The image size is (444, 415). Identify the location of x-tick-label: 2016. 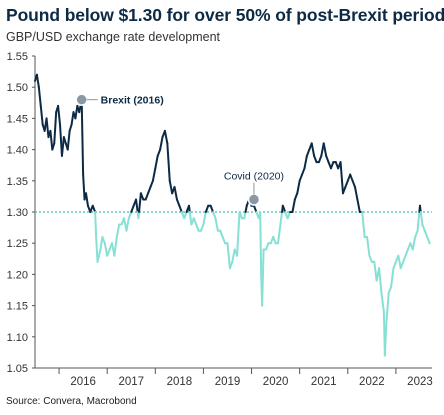
(83, 382).